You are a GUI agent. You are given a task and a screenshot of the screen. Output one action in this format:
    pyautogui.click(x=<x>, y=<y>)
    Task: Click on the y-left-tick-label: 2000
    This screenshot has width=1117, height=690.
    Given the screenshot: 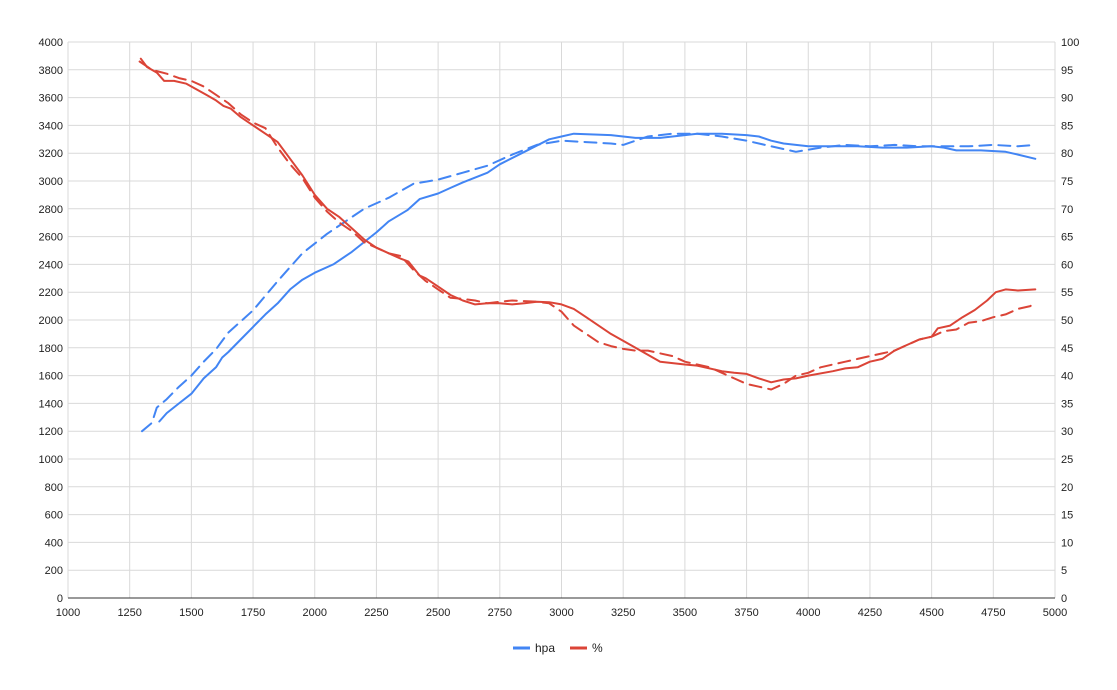 What is the action you would take?
    pyautogui.click(x=51, y=321)
    